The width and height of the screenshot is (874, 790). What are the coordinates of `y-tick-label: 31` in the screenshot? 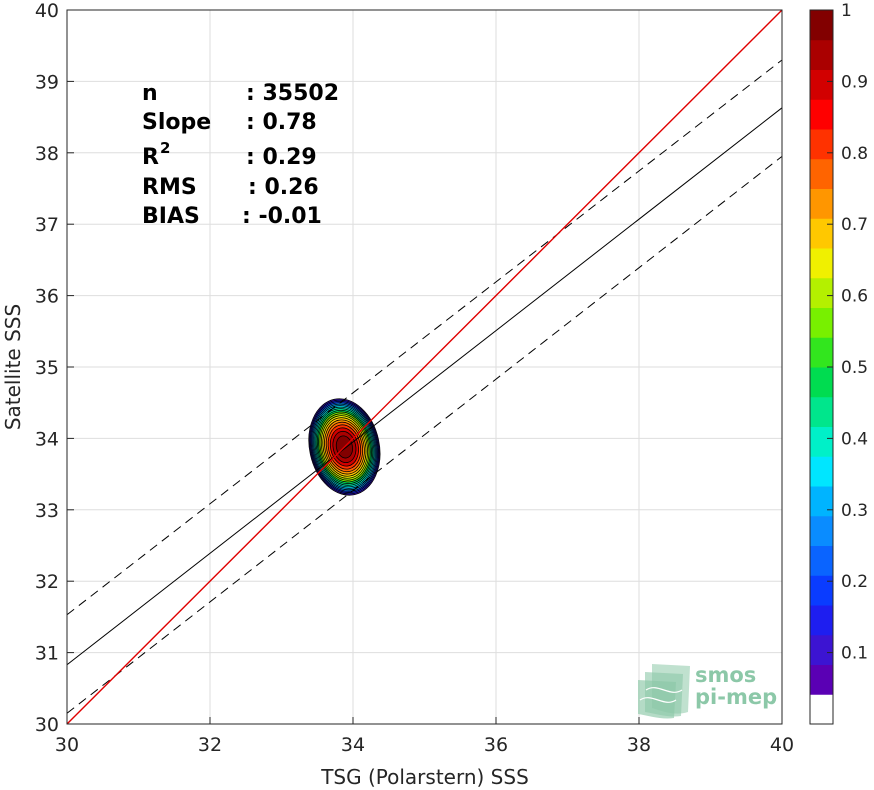 It's located at (47, 654).